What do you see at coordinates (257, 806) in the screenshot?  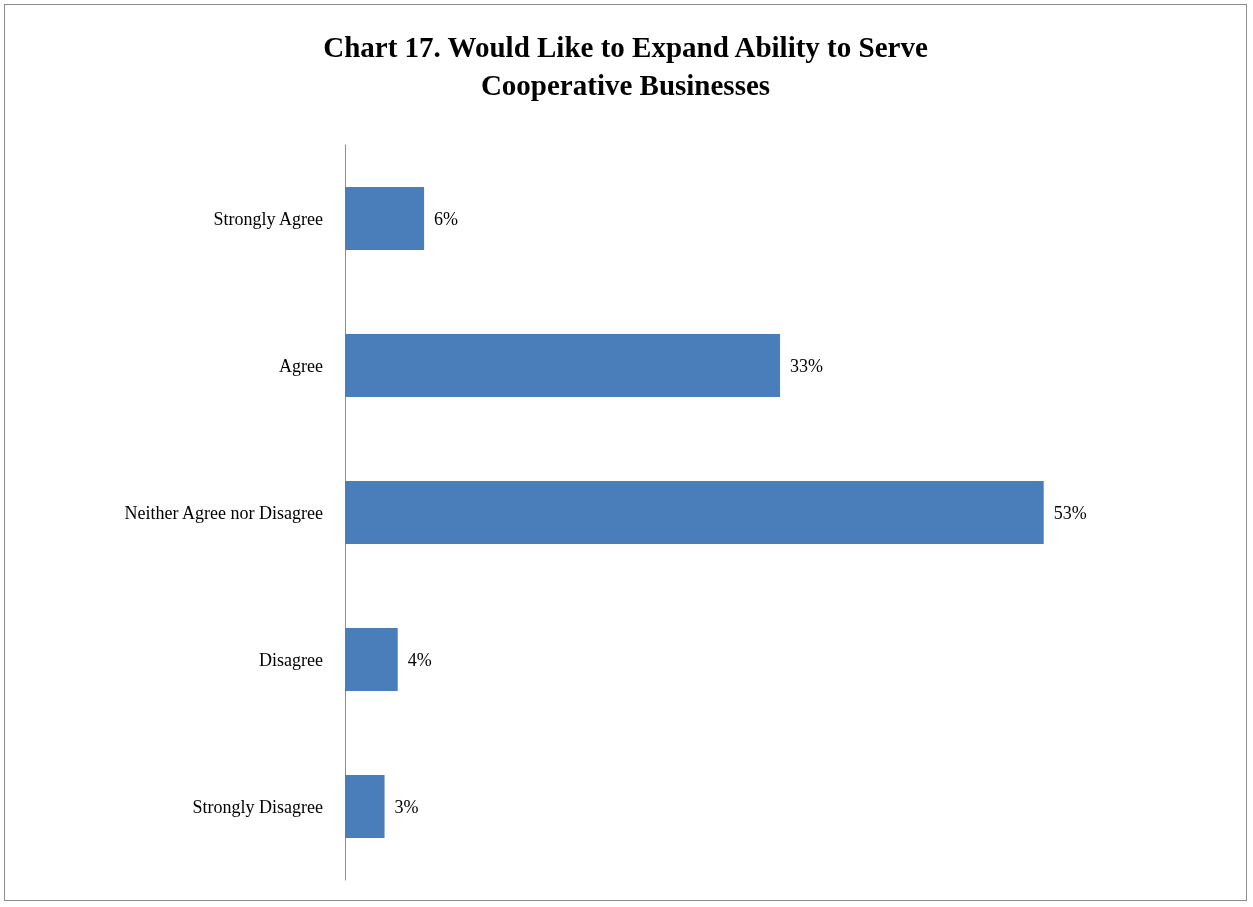 I see `y-tick-label: Strongly Disagree` at bounding box center [257, 806].